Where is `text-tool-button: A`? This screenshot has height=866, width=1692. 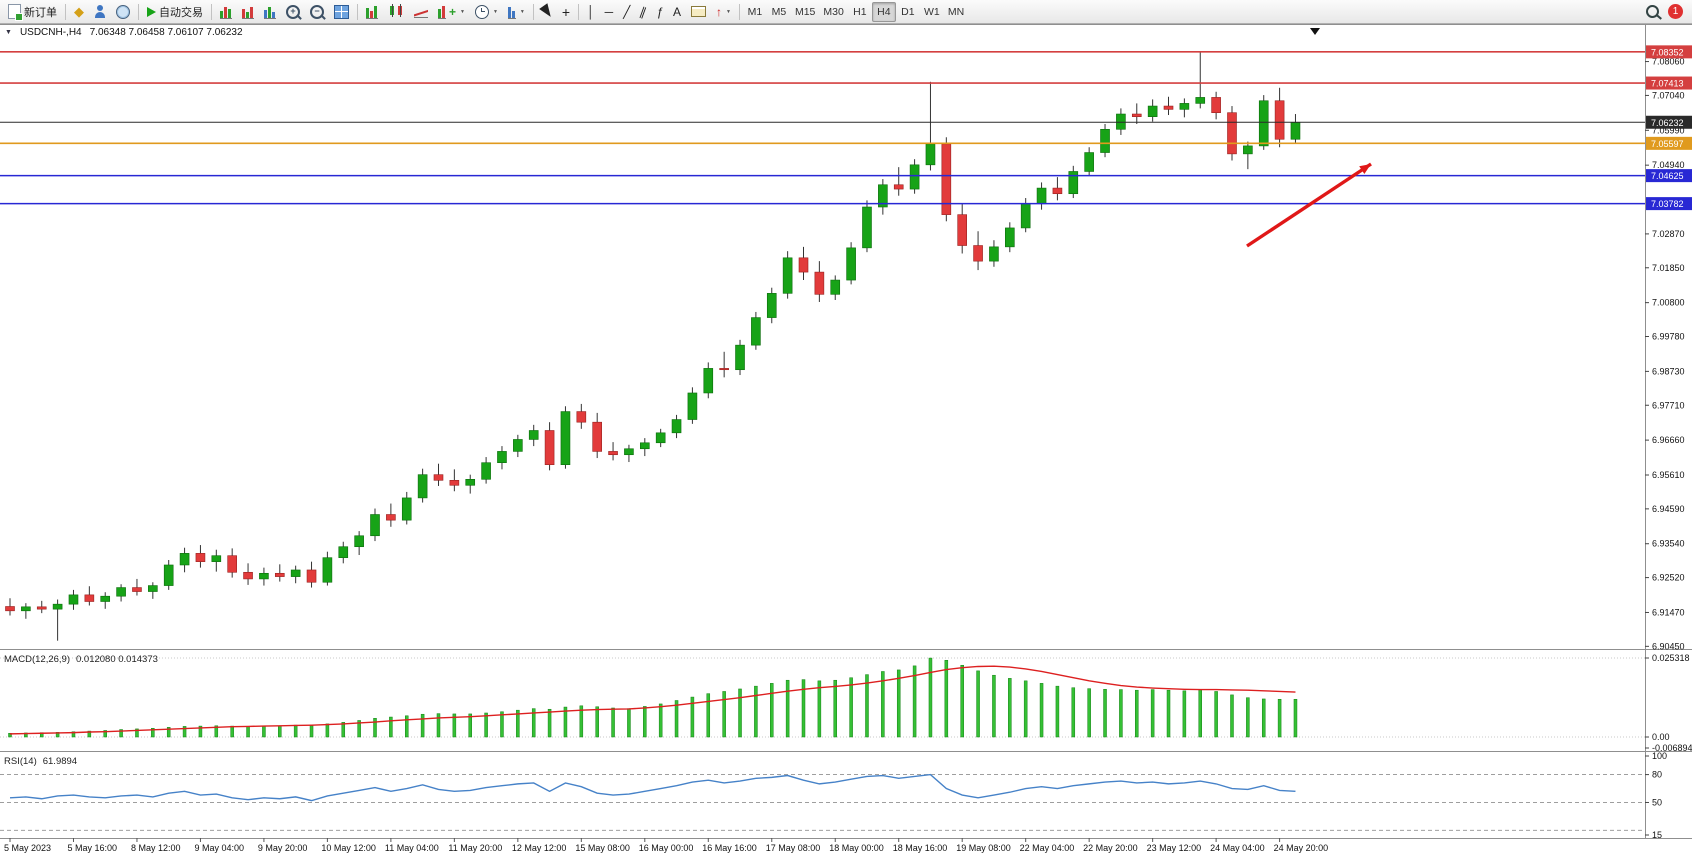
text-tool-button: A is located at coordinates (677, 12).